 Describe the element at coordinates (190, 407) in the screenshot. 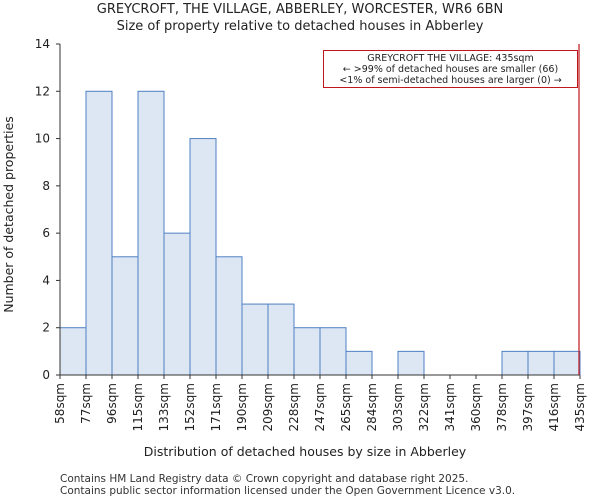

I see `x-tick-label: 152sqm` at that location.